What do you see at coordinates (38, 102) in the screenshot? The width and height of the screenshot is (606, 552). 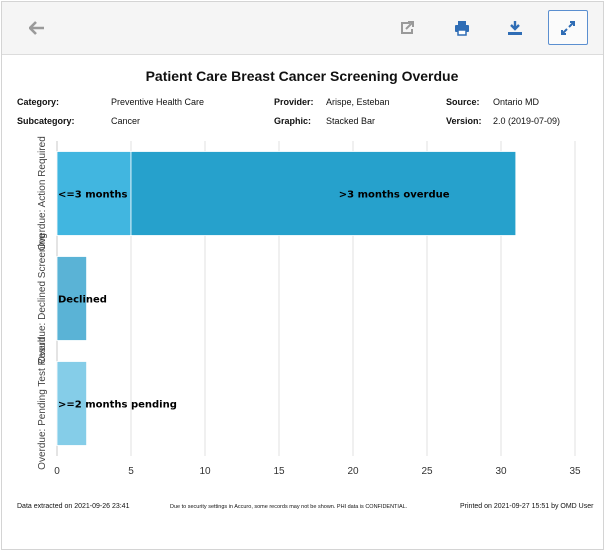 I see `category-label: Category:` at bounding box center [38, 102].